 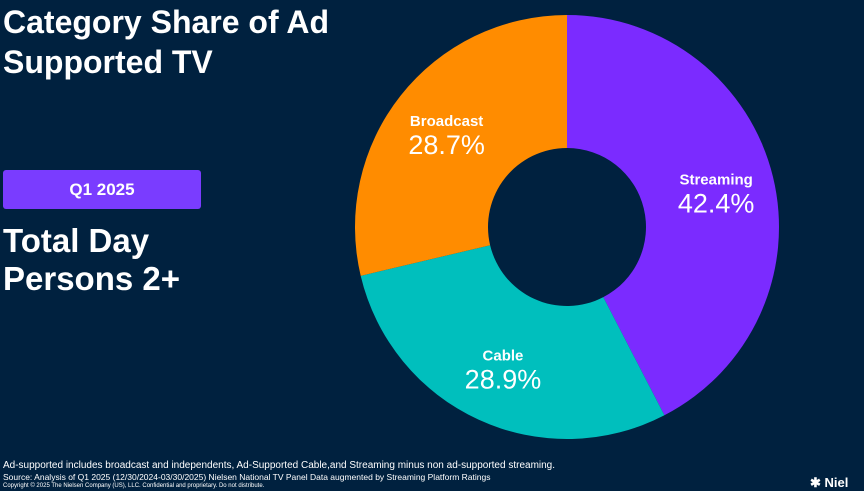 What do you see at coordinates (92, 278) in the screenshot?
I see `demo-label: Persons 2+` at bounding box center [92, 278].